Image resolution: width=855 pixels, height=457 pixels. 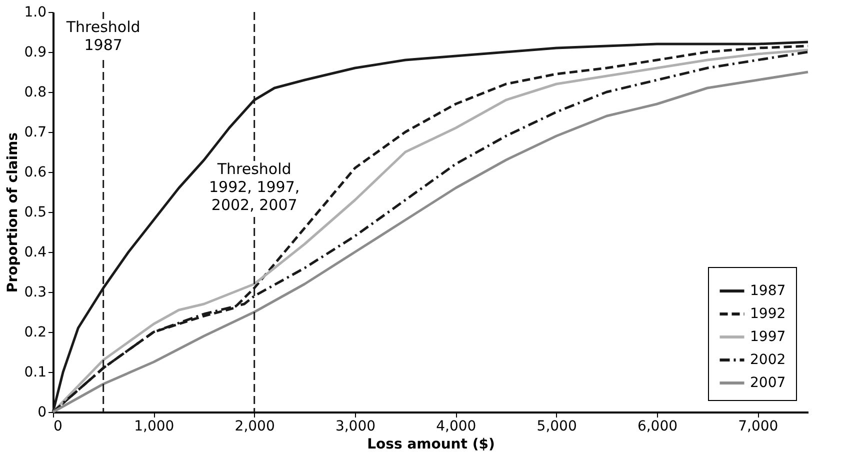 I want to click on x-tick-label: 2,000, so click(x=254, y=426).